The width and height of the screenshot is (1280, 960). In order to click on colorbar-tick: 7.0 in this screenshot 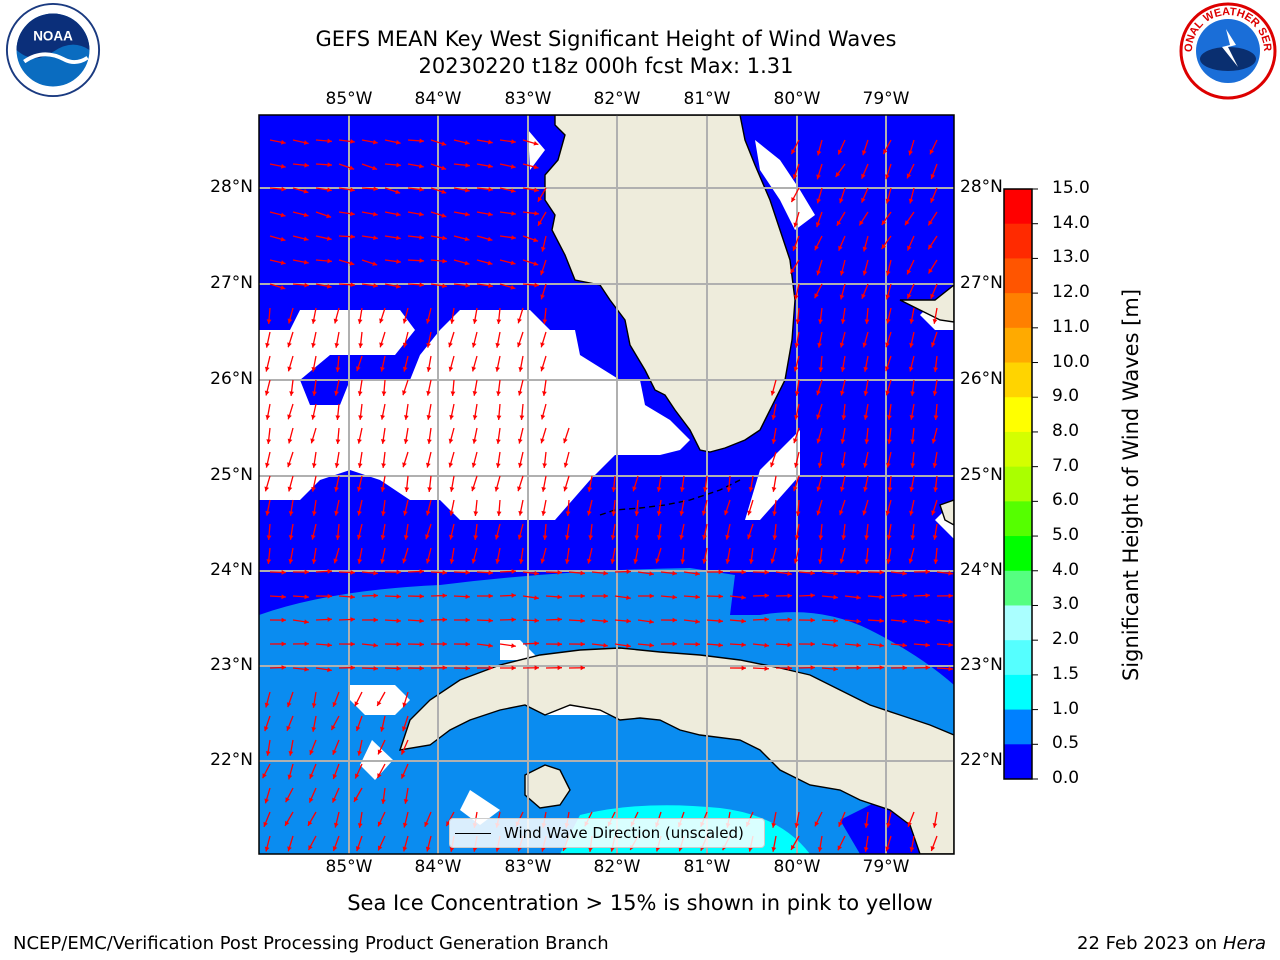, I will do `click(1066, 465)`.